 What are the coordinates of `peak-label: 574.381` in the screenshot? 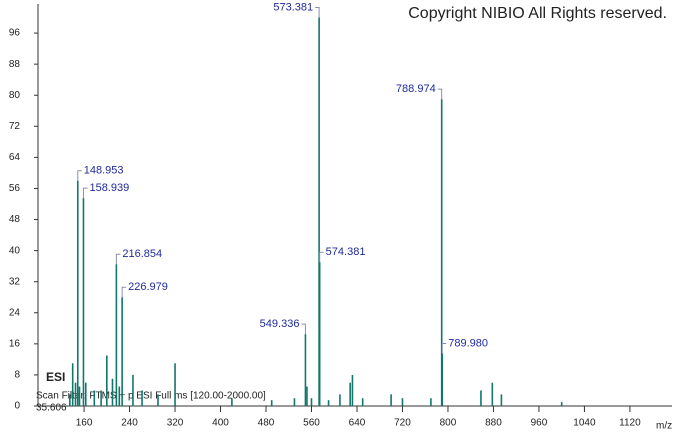 It's located at (346, 252).